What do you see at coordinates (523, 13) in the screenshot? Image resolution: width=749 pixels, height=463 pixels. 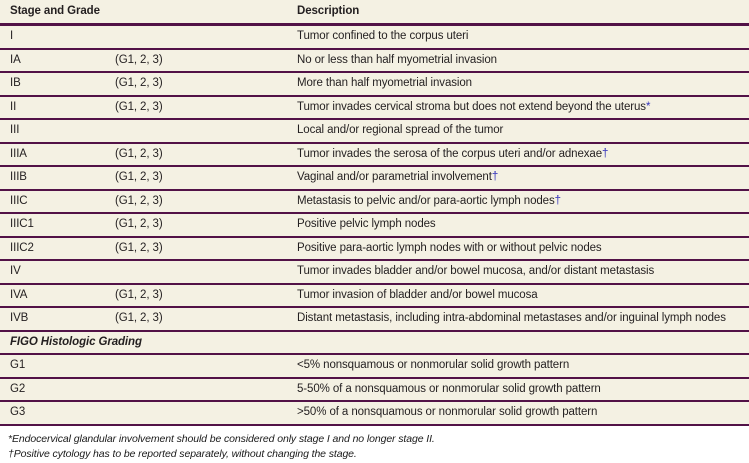 I see `column-header-description: Description` at bounding box center [523, 13].